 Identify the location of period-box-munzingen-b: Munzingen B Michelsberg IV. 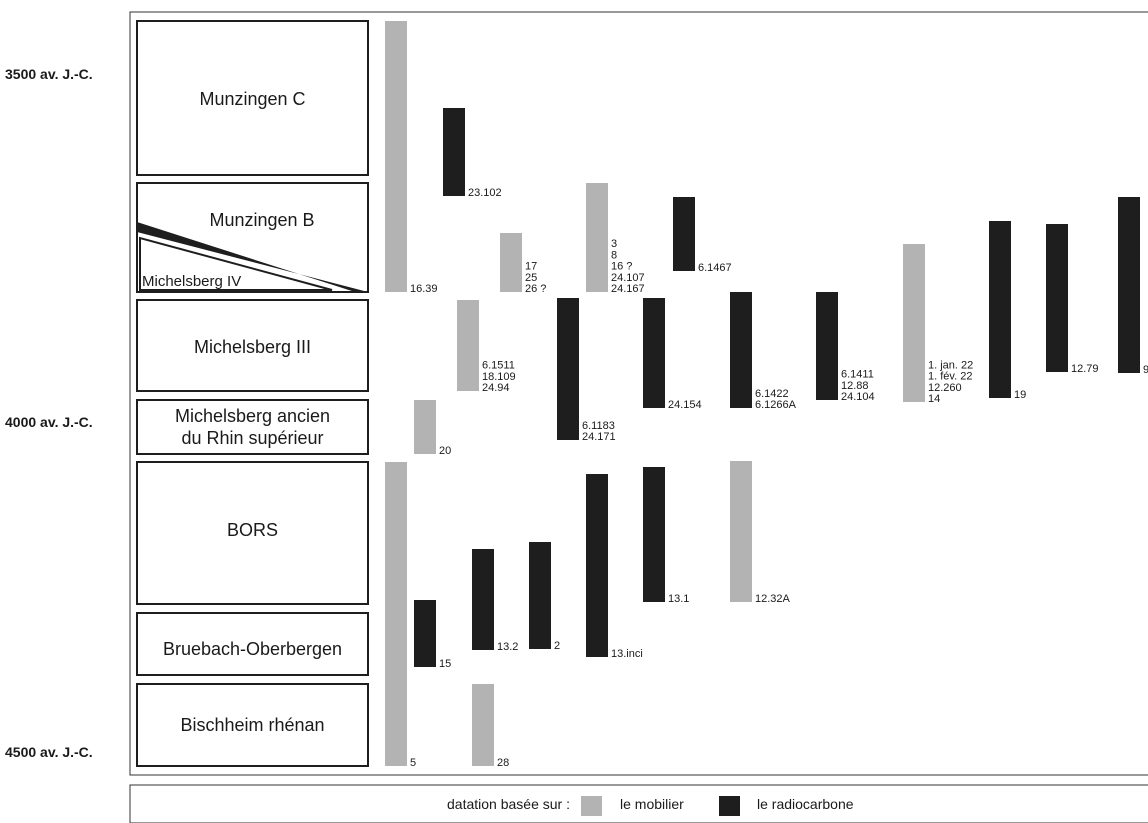
(252, 237).